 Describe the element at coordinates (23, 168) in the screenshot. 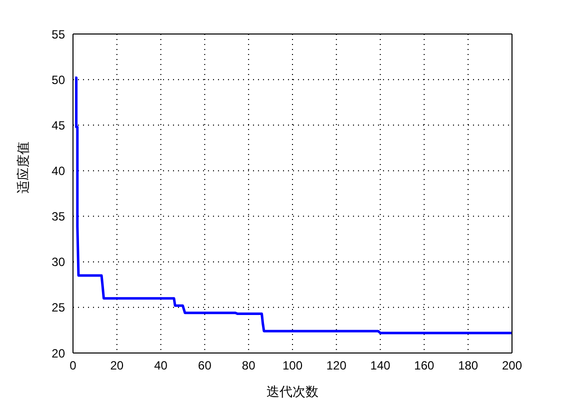

I see `y-axis-title: 适应度值` at that location.